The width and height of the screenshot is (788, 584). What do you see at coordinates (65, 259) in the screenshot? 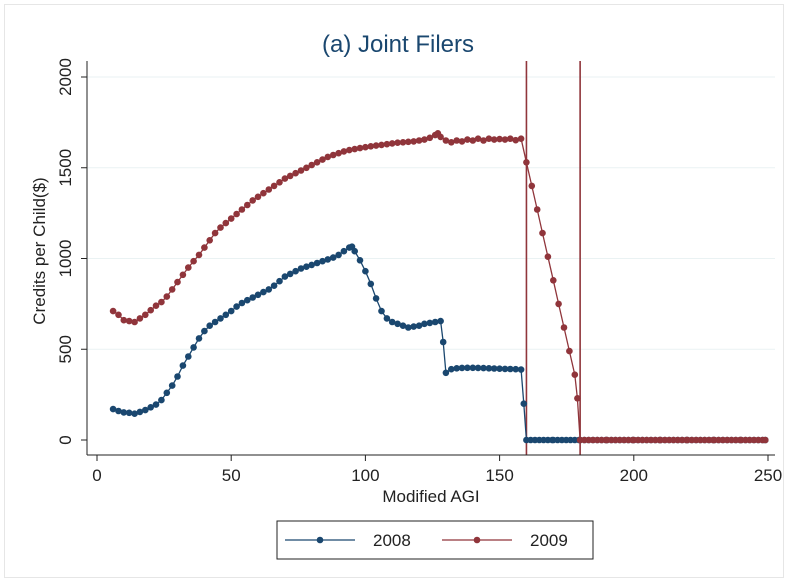
I see `y-tick-label: 1000` at bounding box center [65, 259].